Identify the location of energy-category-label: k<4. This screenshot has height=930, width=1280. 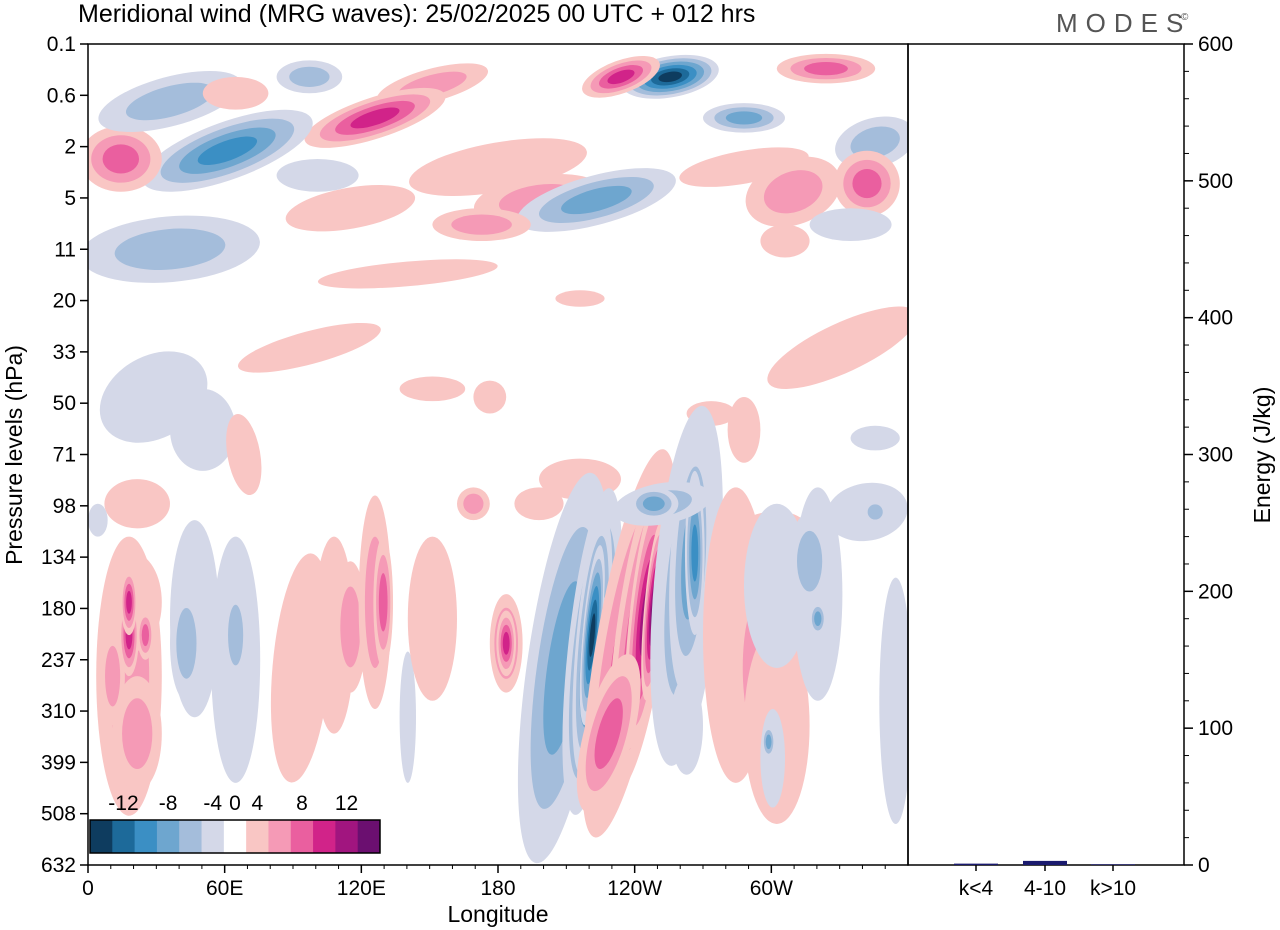
(976, 888).